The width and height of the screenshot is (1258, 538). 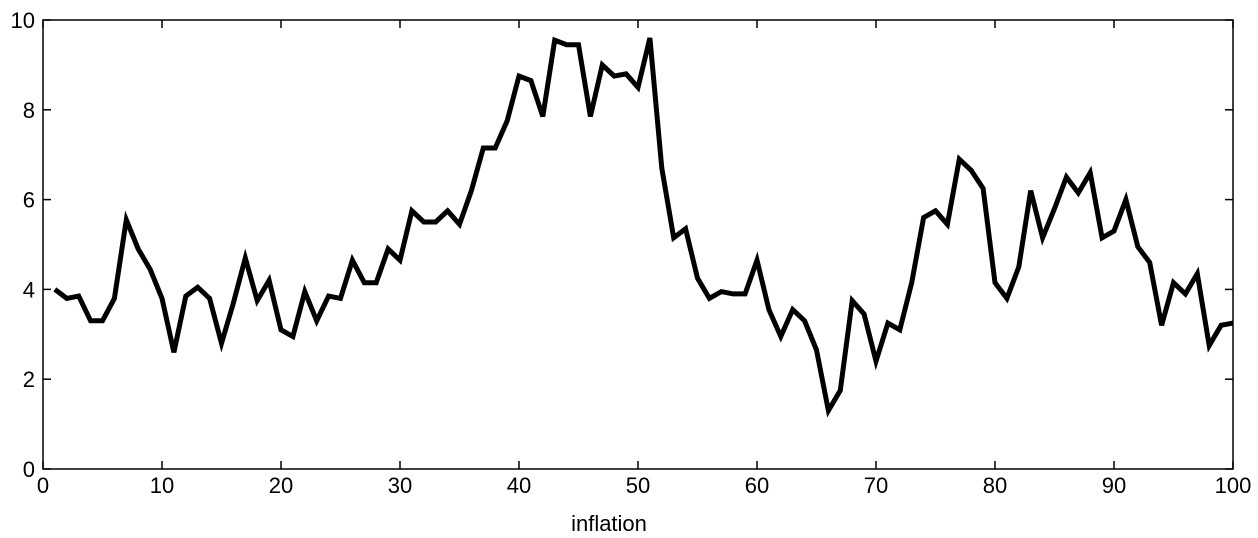 What do you see at coordinates (29, 289) in the screenshot?
I see `y-tick-label: 4` at bounding box center [29, 289].